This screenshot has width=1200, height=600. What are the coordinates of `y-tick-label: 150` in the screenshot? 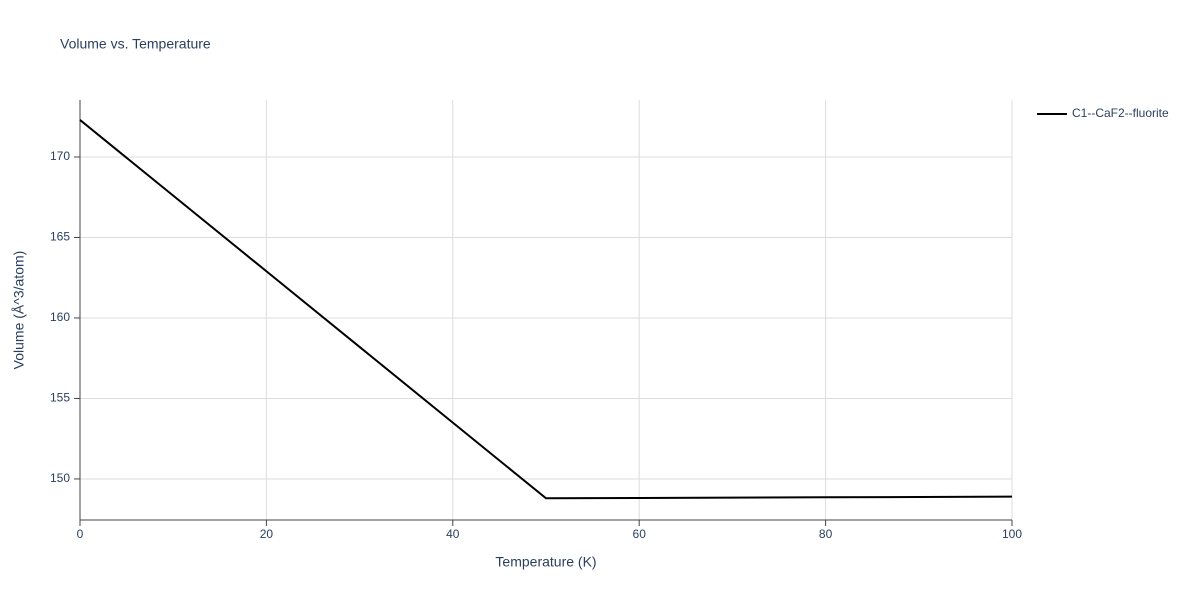 It's located at (60, 478).